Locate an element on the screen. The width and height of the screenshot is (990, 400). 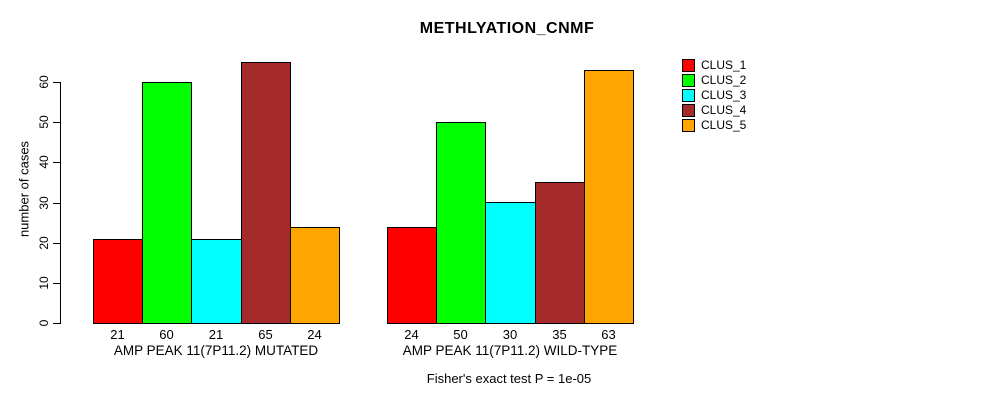
bar-value-label: 63 is located at coordinates (608, 334).